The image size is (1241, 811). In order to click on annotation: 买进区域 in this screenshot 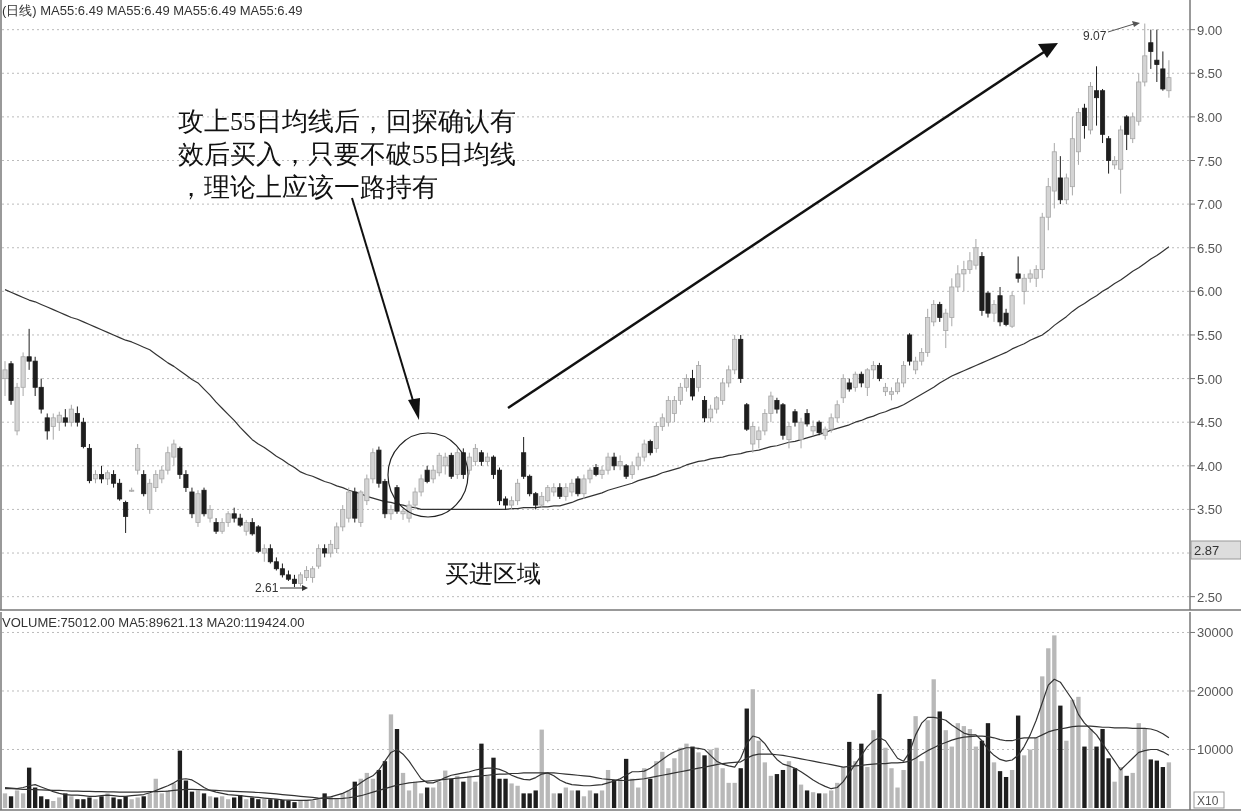, I will do `click(493, 574)`.